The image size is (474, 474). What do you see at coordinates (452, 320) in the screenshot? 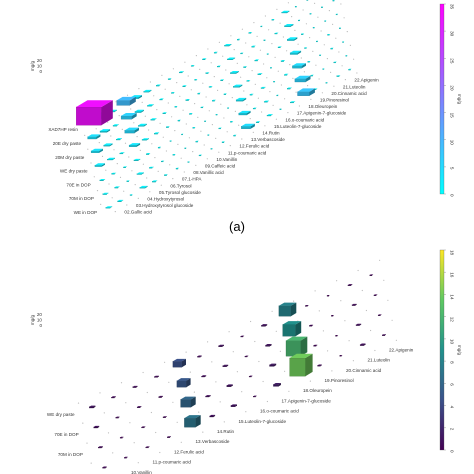
I see `colorbar-tick-label: 12` at bounding box center [452, 320].